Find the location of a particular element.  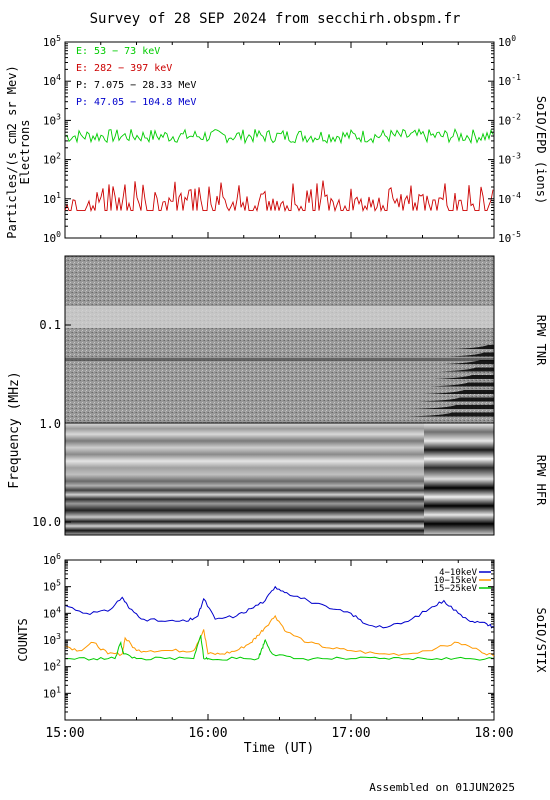

epd-right-ytick-label: 10⁻⁵ is located at coordinates (509, 237).